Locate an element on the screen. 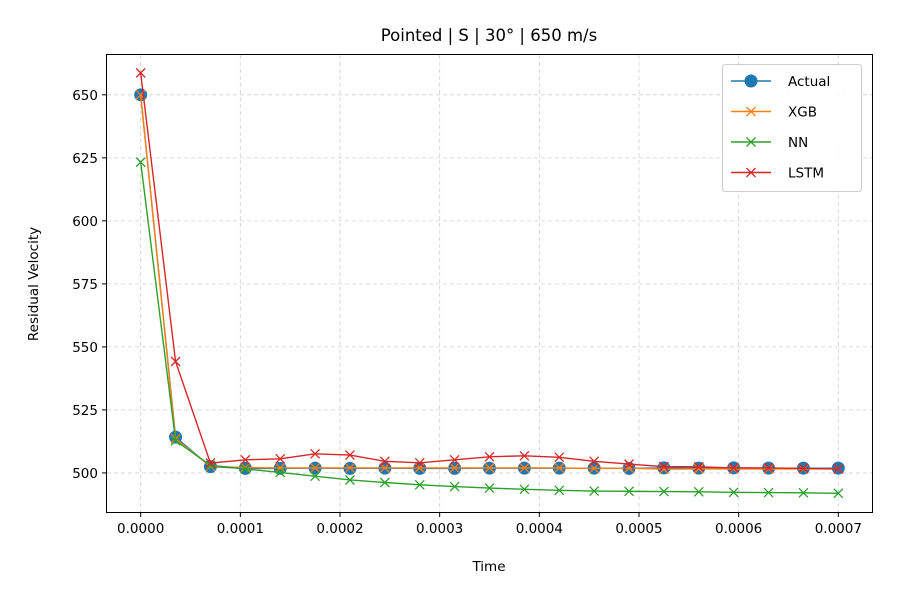 This screenshot has height=600, width=900. y-tick-label: 550 is located at coordinates (85, 348).